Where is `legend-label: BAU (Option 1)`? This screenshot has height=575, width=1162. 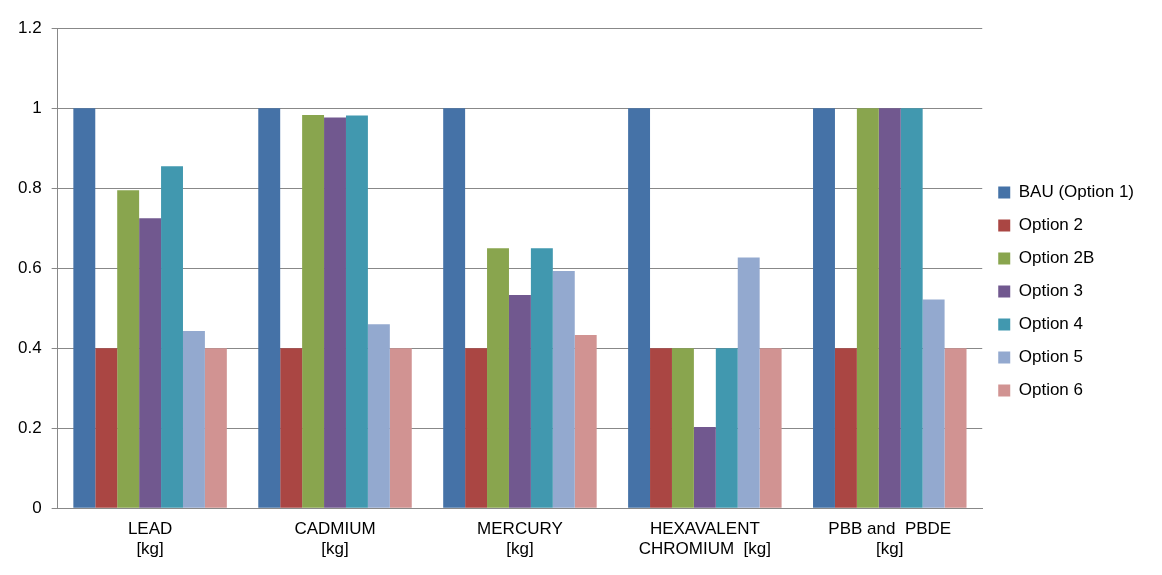
legend-label: BAU (Option 1) is located at coordinates (1076, 192).